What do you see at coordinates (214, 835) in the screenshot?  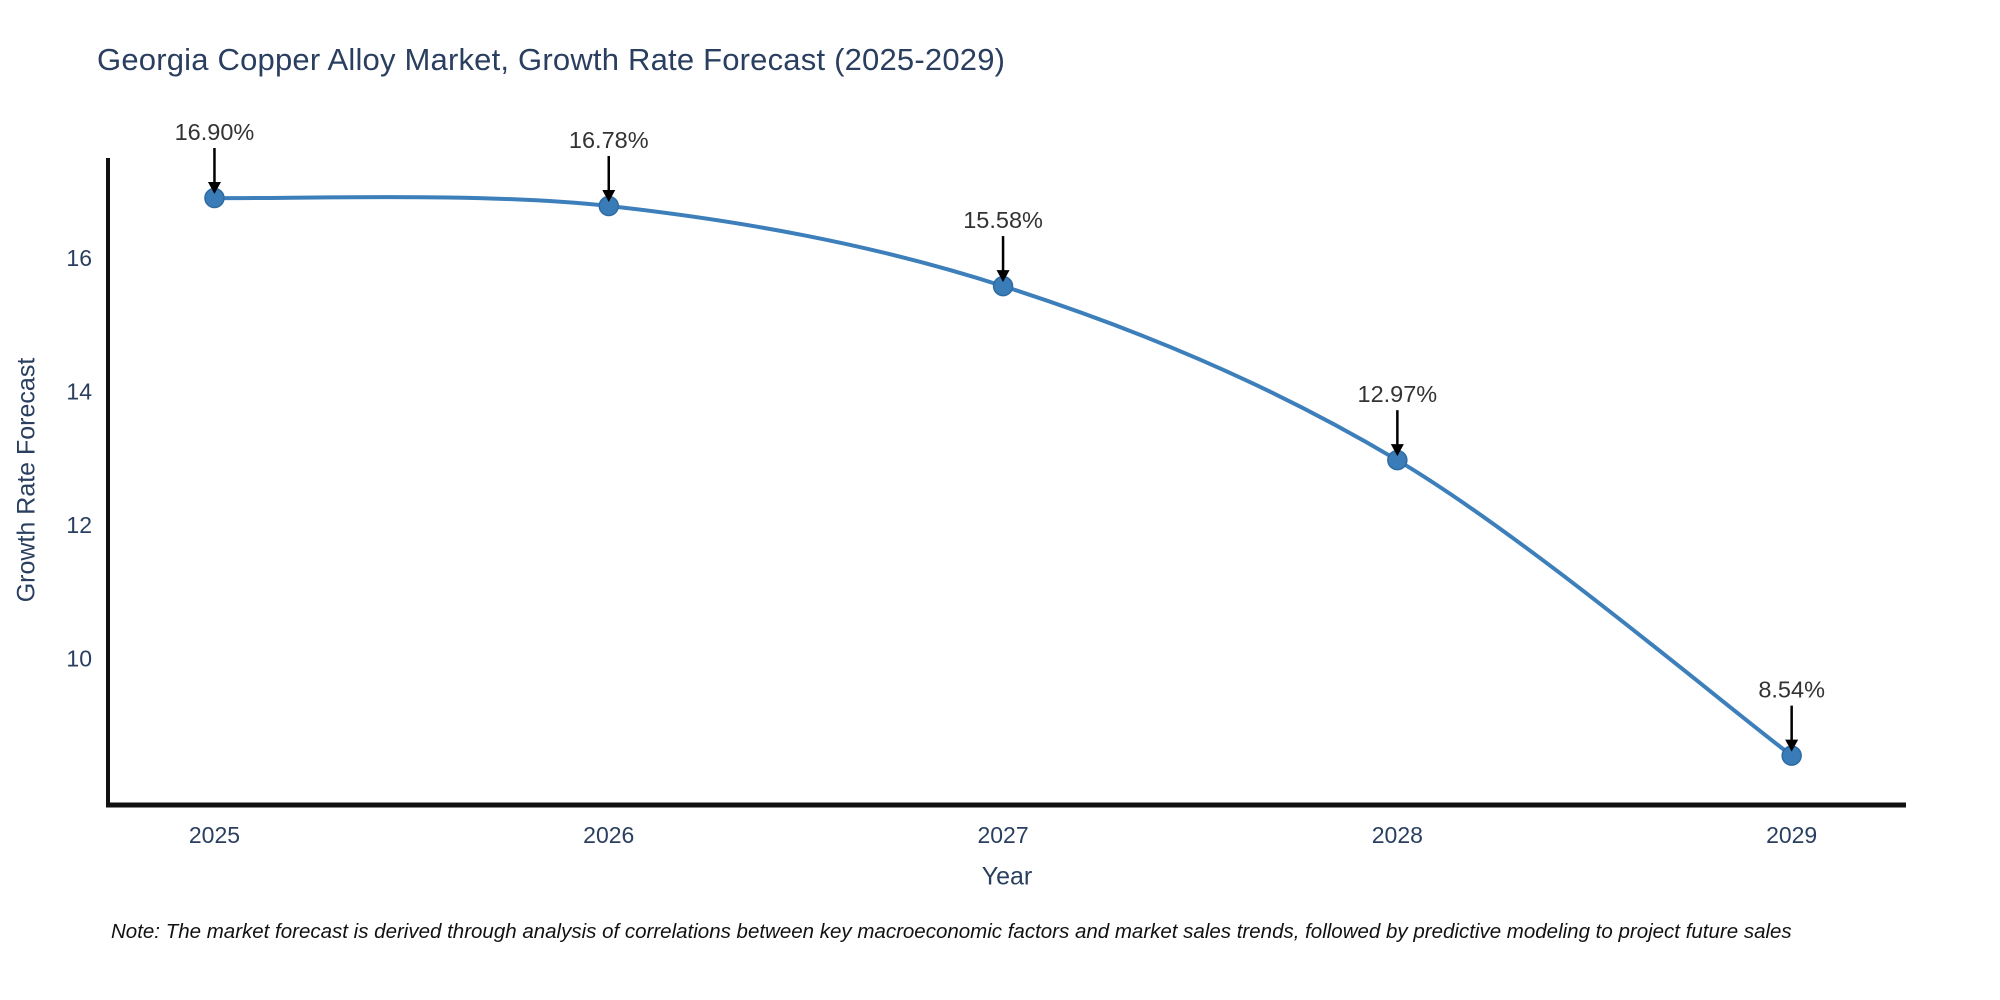 I see `x-tick-label: 2025` at bounding box center [214, 835].